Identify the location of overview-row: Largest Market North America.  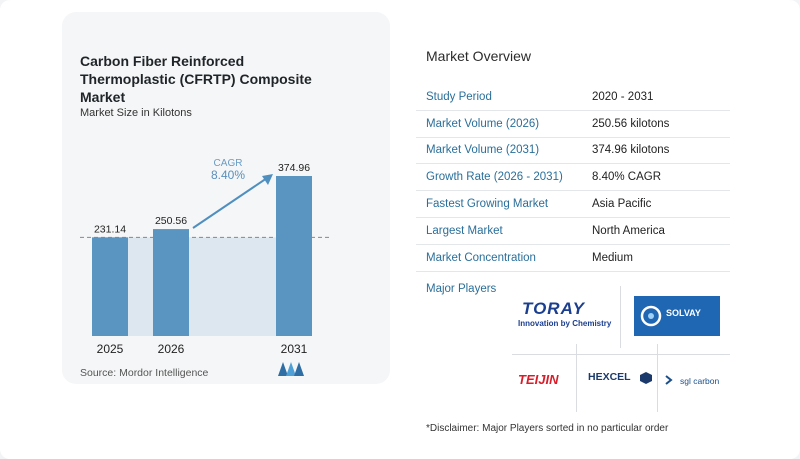
(573, 231).